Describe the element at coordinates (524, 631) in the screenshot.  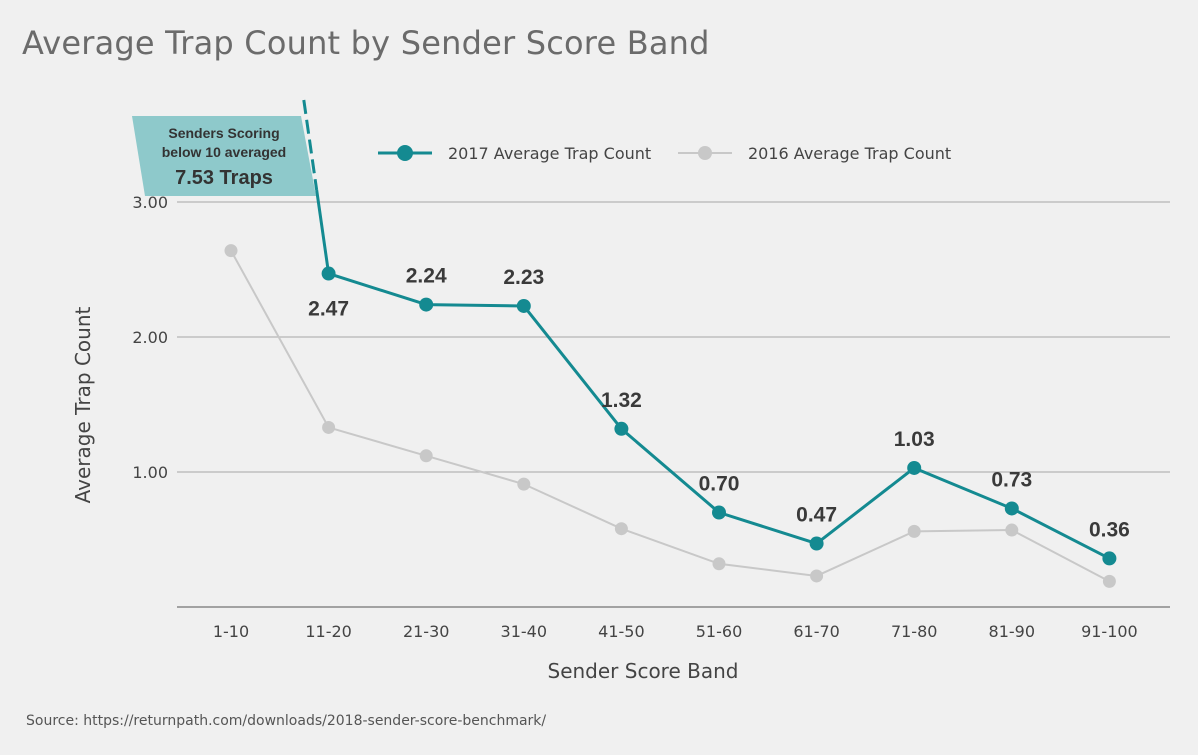
I see `x-tick-label: 31-40` at that location.